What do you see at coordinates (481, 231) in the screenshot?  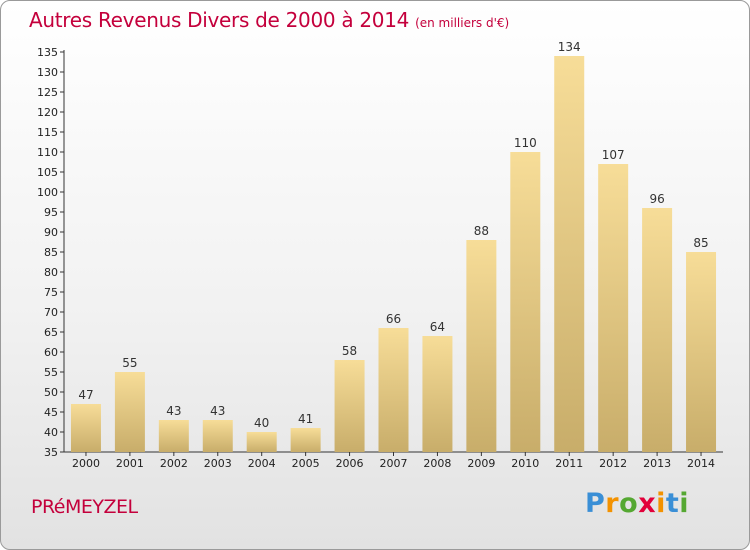 I see `data-label: 88` at bounding box center [481, 231].